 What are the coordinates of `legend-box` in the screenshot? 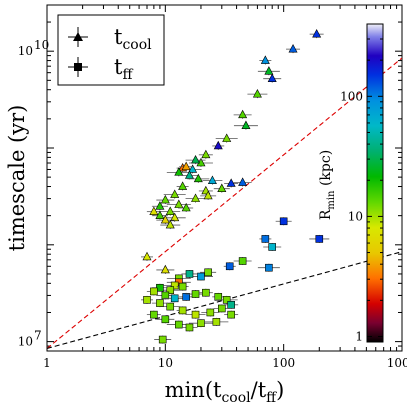 It's located at (111, 50).